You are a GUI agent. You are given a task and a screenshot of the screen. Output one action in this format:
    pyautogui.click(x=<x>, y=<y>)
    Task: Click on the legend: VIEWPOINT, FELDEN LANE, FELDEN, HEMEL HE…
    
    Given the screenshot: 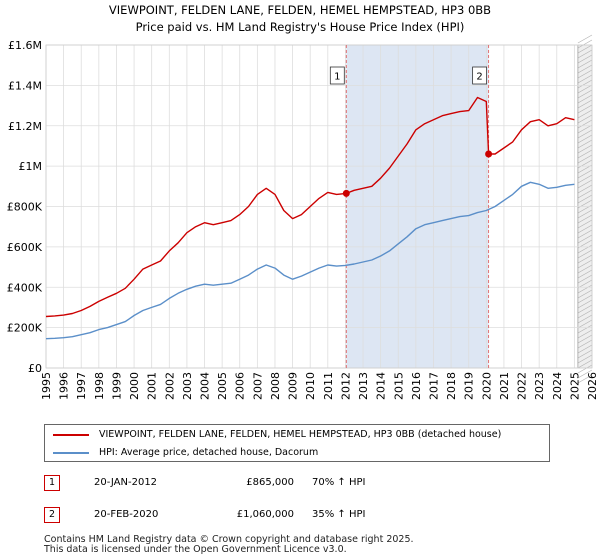 What is the action you would take?
    pyautogui.click(x=297, y=443)
    